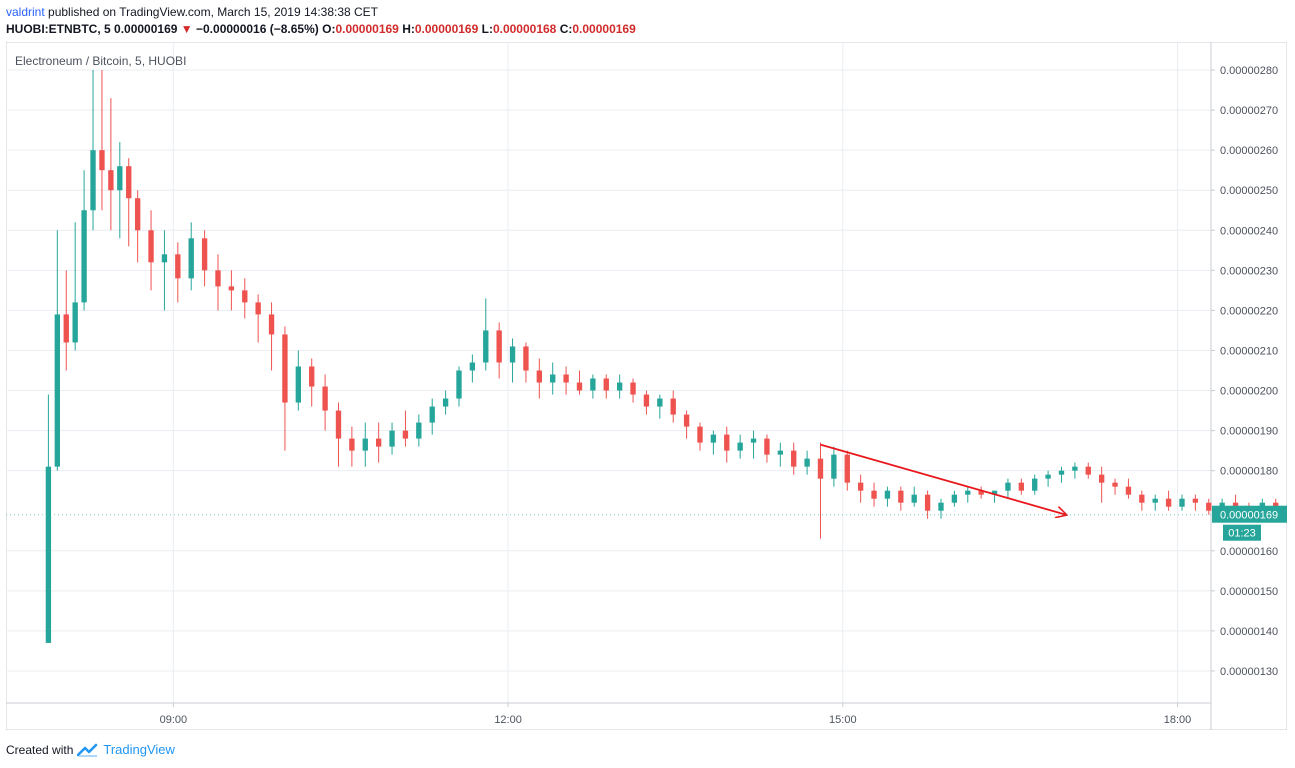  Describe the element at coordinates (25, 12) in the screenshot. I see `author-link: valdrint` at that location.